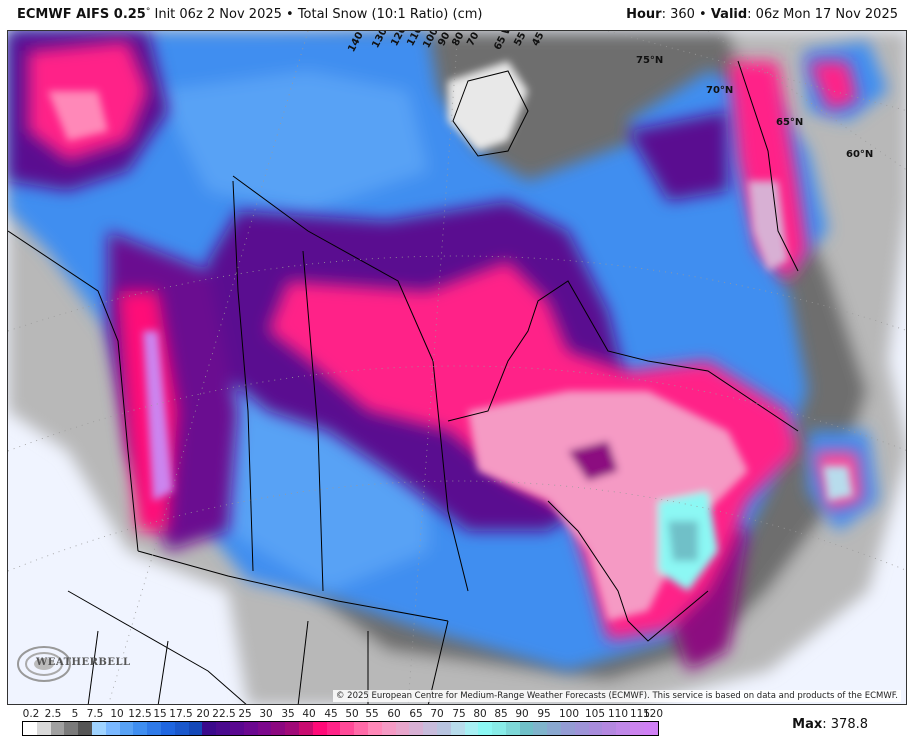 This screenshot has height=750, width=914. Describe the element at coordinates (860, 154) in the screenshot. I see `lat-label-60n: 60°N` at that location.